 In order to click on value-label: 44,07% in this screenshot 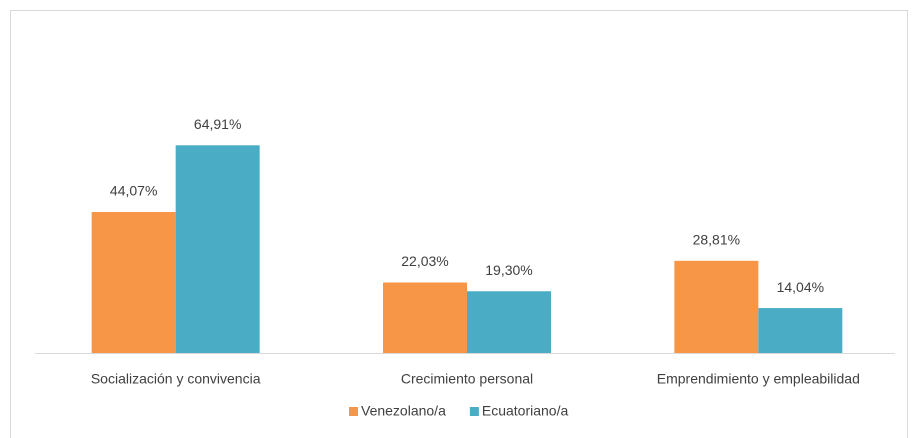, I will do `click(133, 191)`.